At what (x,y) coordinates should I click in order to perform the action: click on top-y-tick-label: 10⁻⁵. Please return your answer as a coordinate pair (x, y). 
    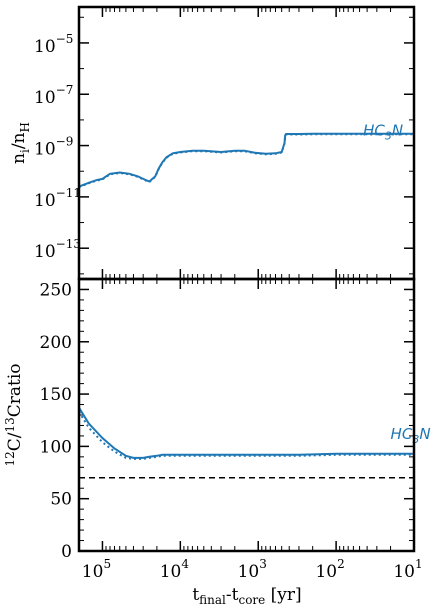
    Looking at the image, I should click on (53, 44).